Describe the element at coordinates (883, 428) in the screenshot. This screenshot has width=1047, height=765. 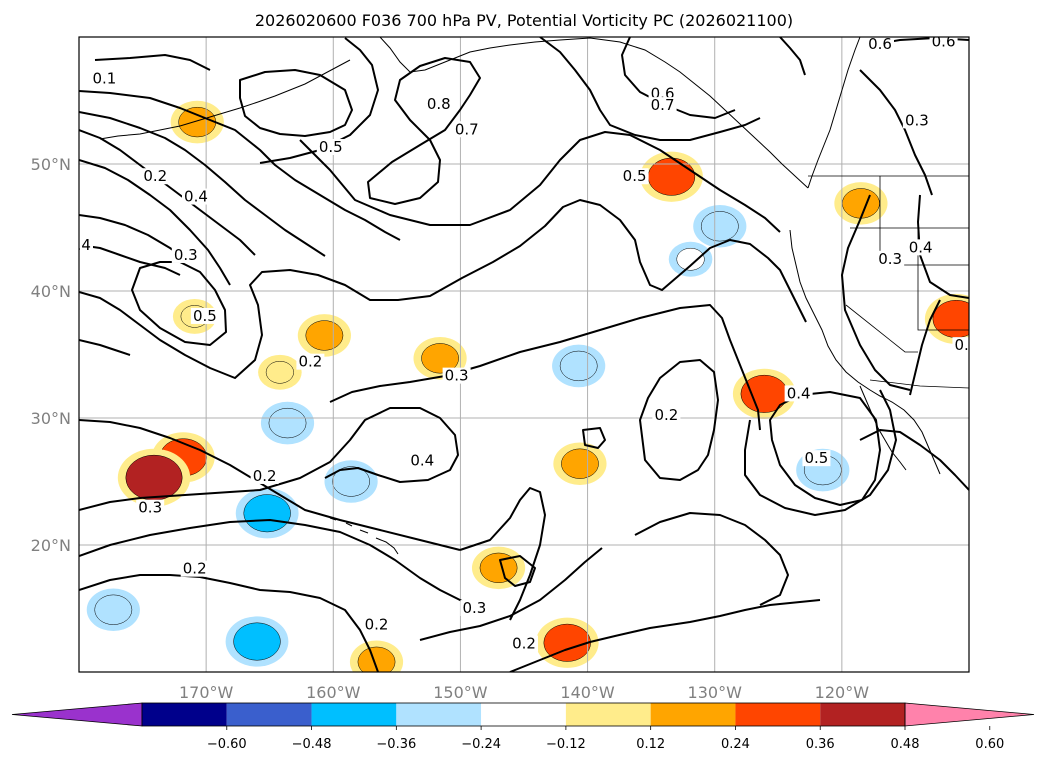
I see `baja-coastline` at that location.